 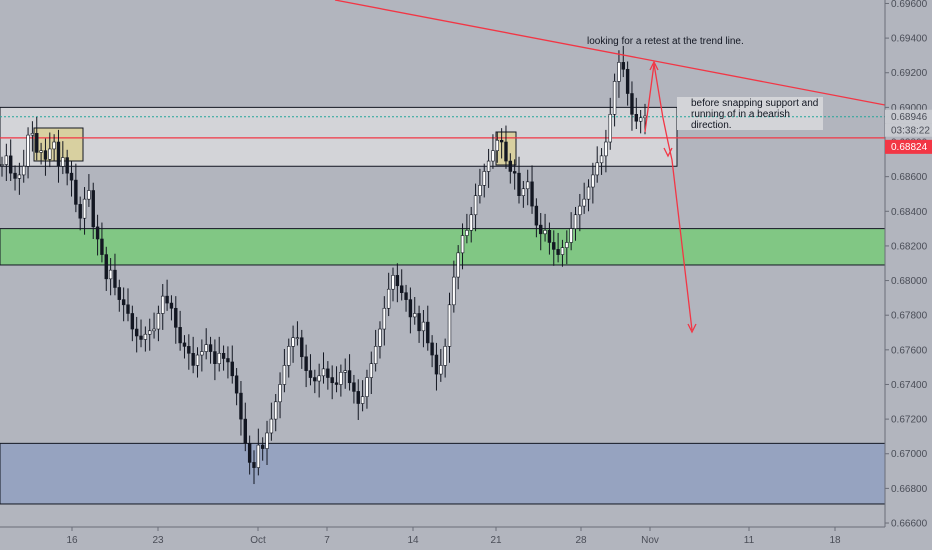 I want to click on y-tick-label: 0.67400, so click(x=909, y=385).